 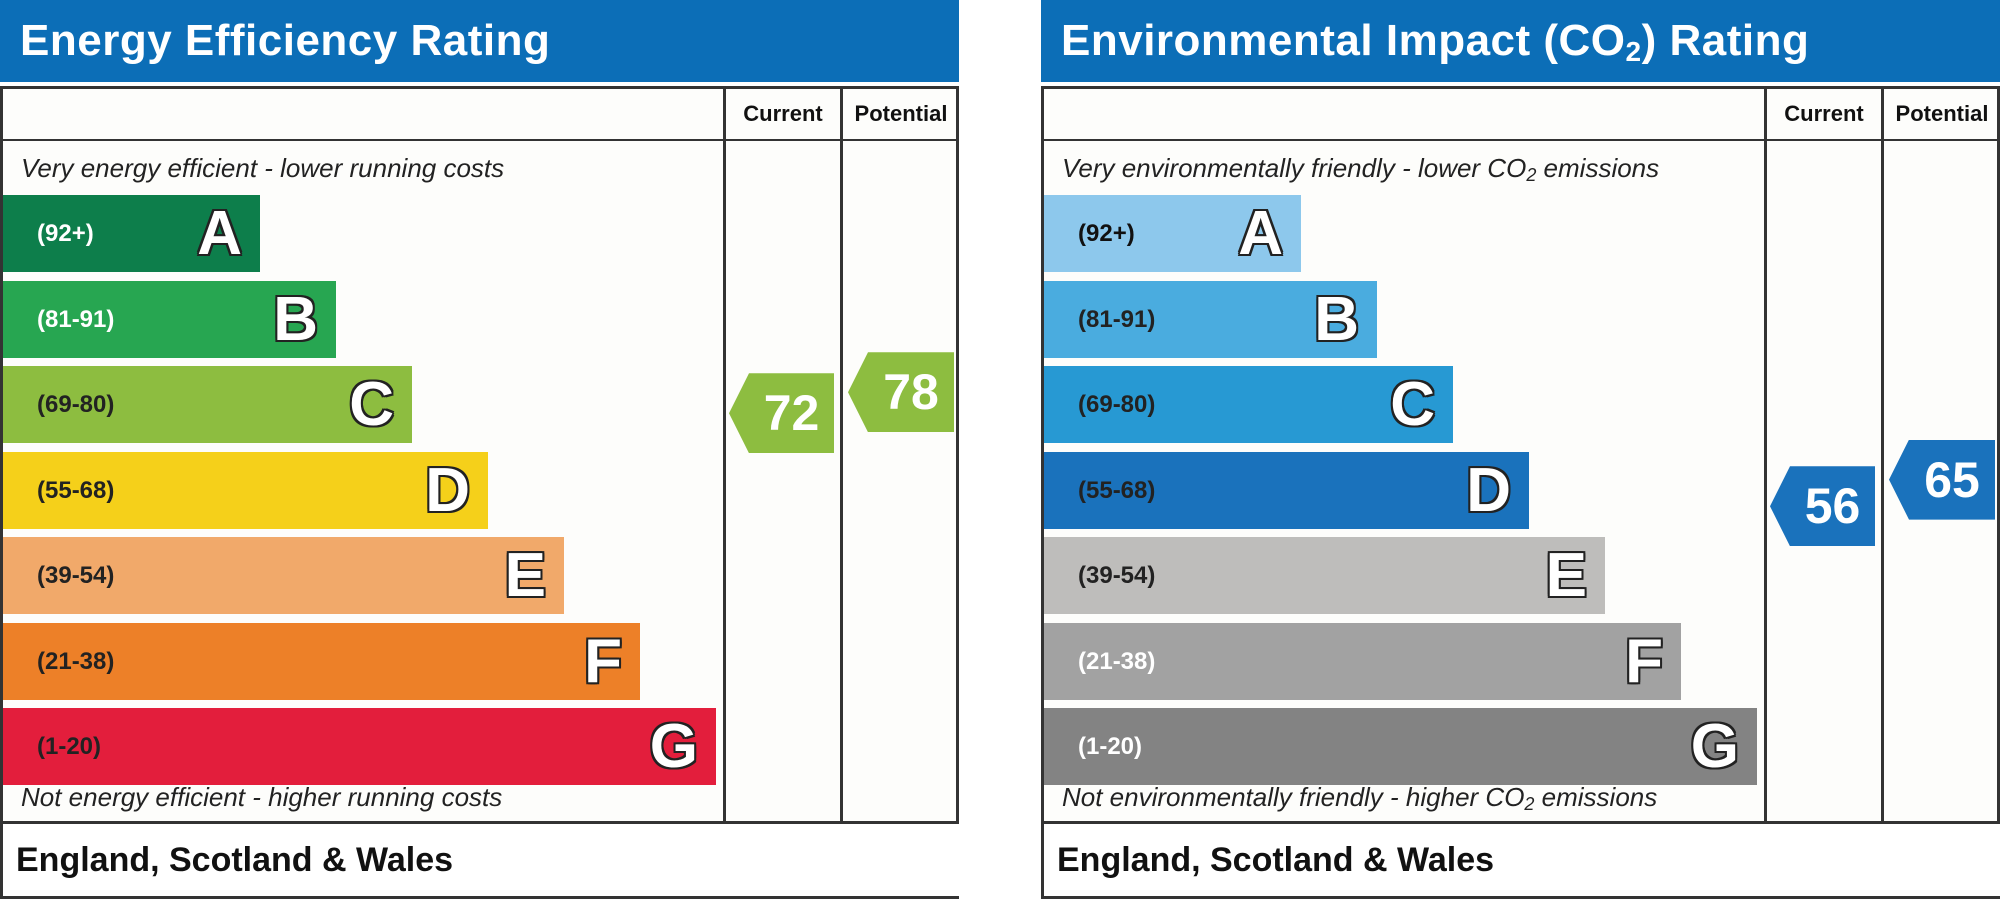 I want to click on env-header-divider, so click(x=1520, y=140).